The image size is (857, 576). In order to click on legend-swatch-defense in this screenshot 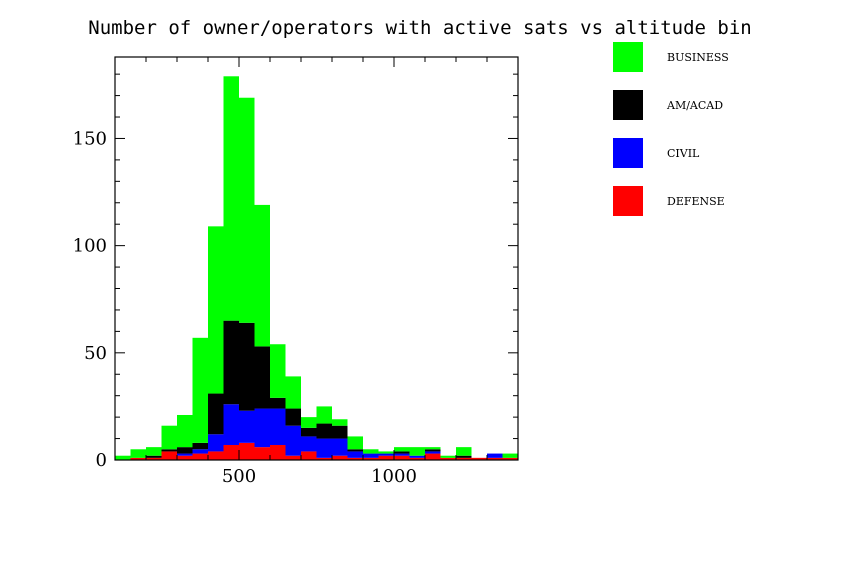, I will do `click(628, 201)`.